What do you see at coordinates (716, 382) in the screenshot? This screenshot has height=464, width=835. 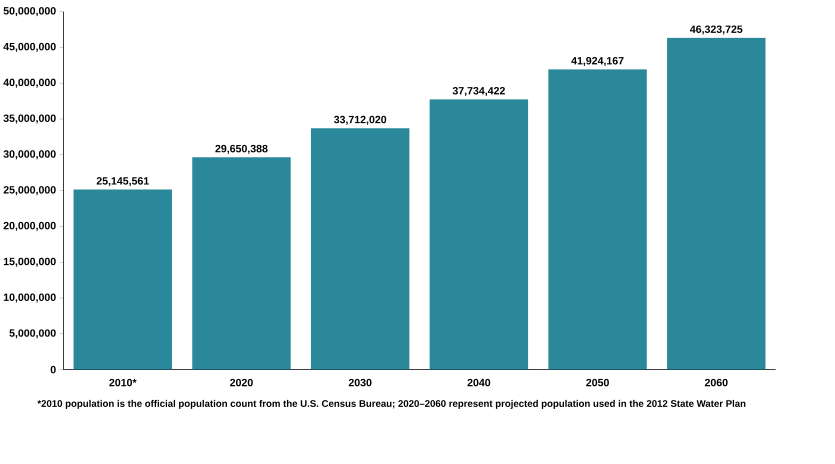 I see `x-tick-label: 2060` at bounding box center [716, 382].